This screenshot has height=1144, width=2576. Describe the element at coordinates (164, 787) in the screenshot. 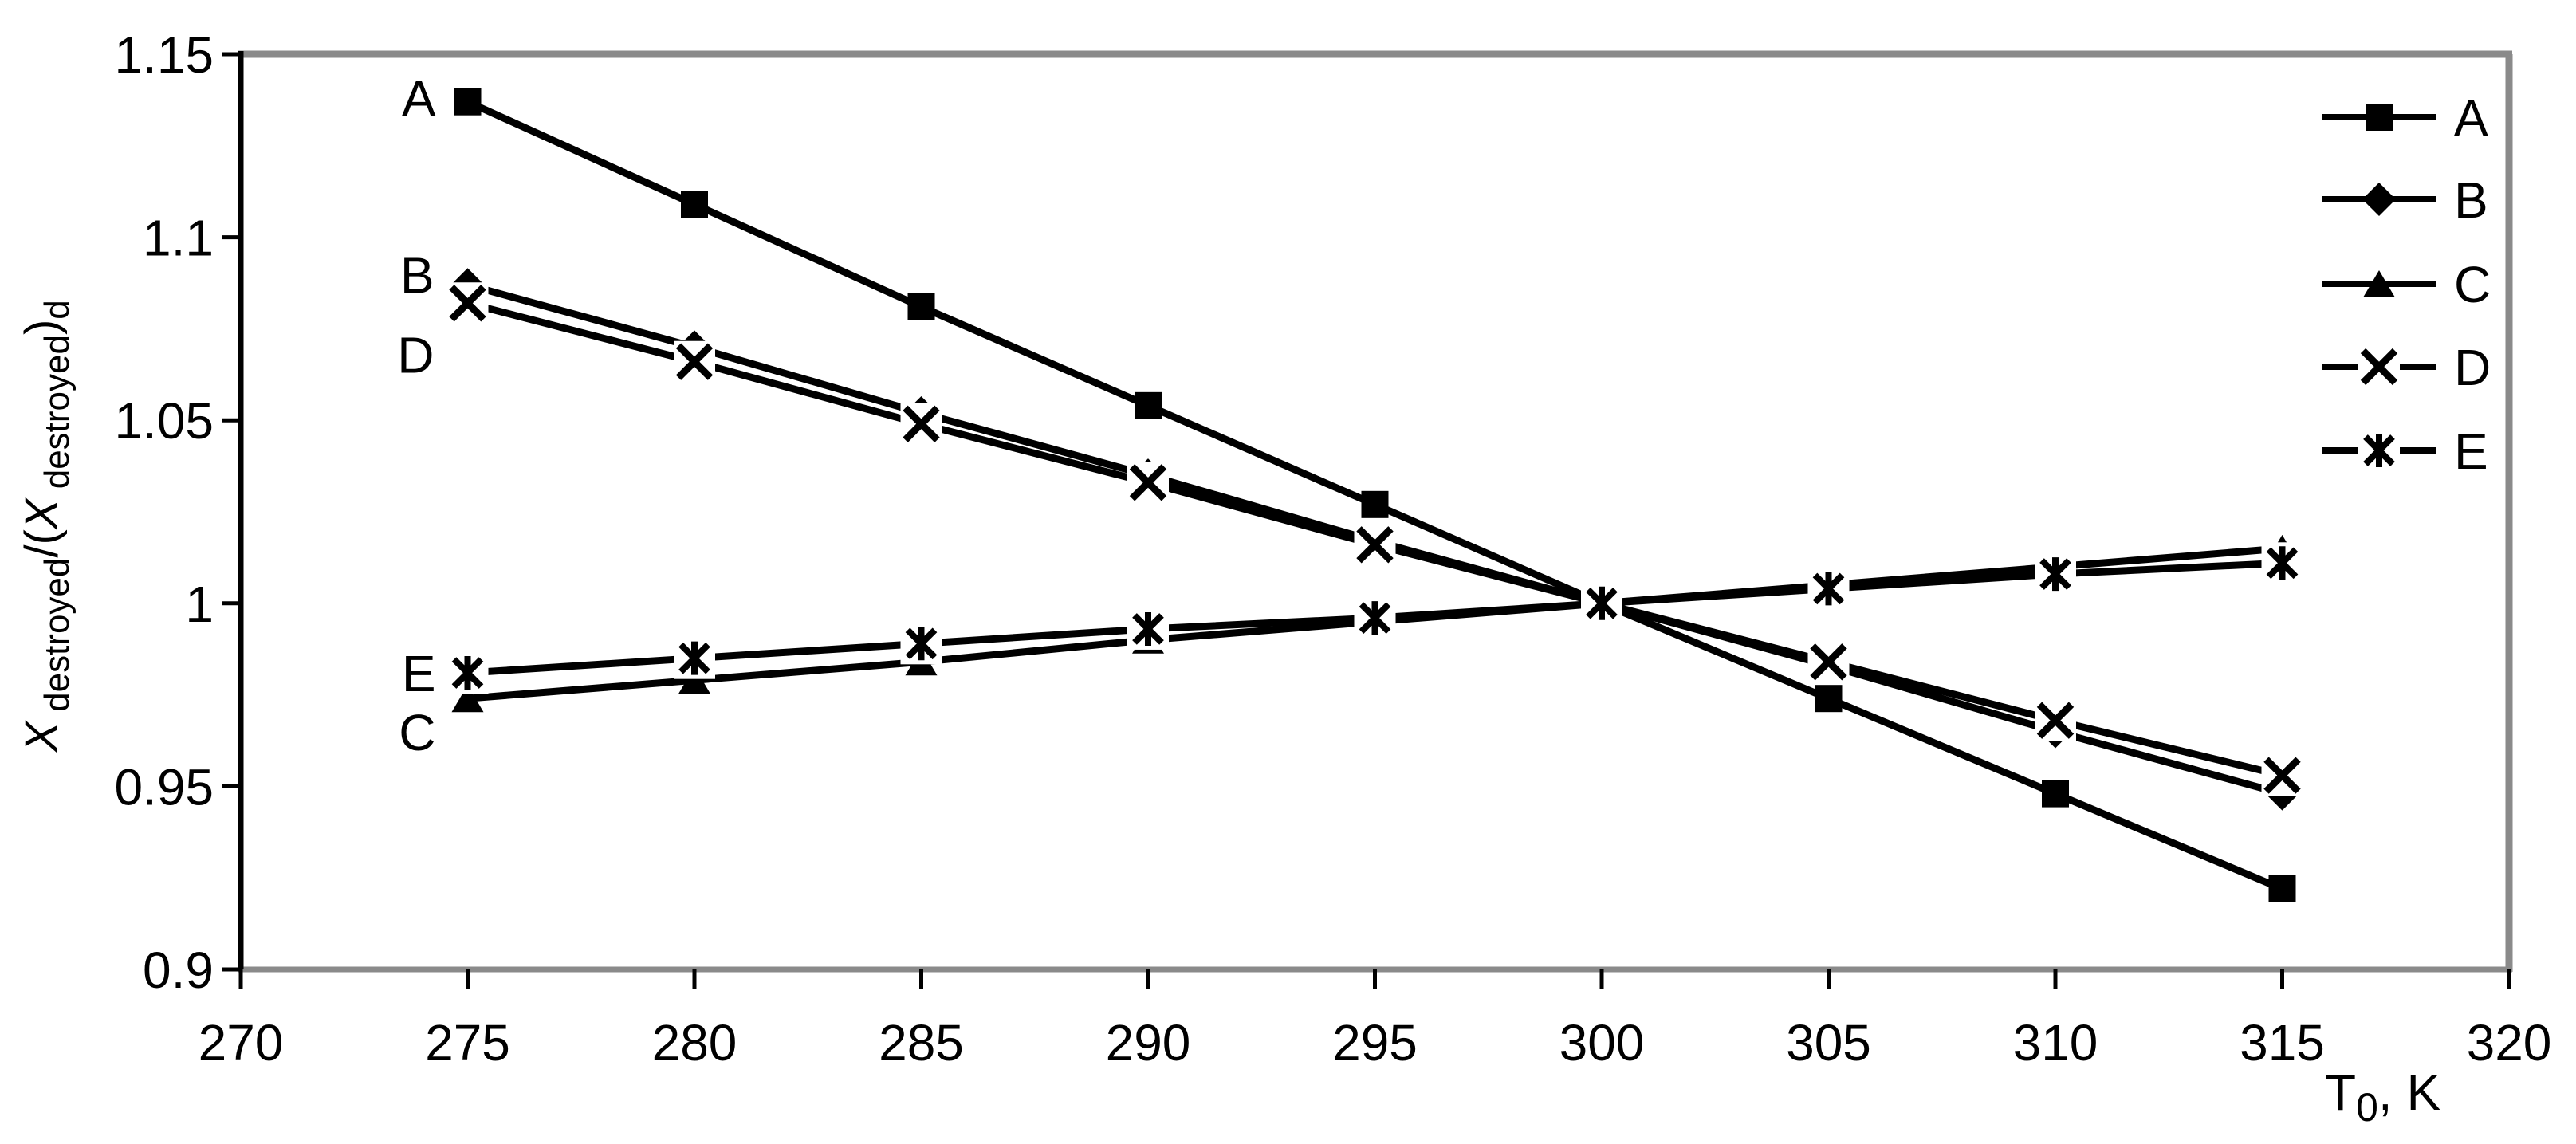

I see `y-tick-label: 0.95` at that location.